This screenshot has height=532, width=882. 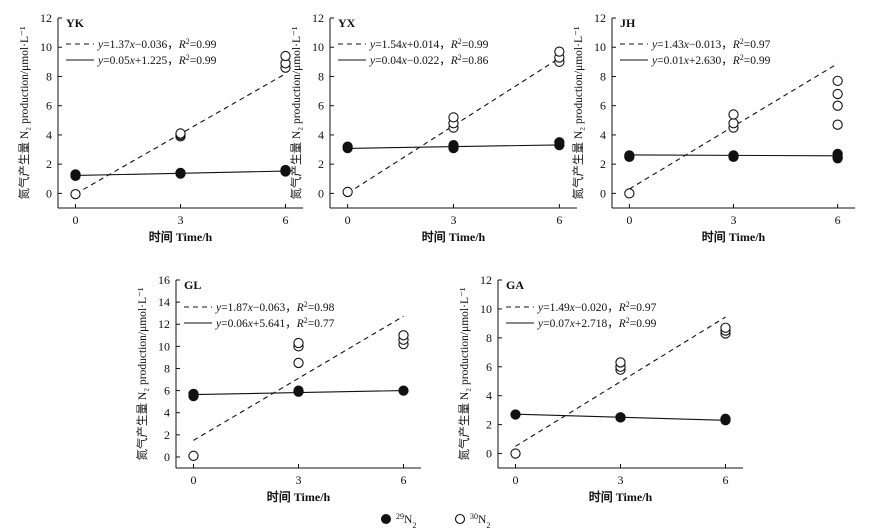 I want to click on equation-part-rest: +5.641，, so click(x=275, y=324).